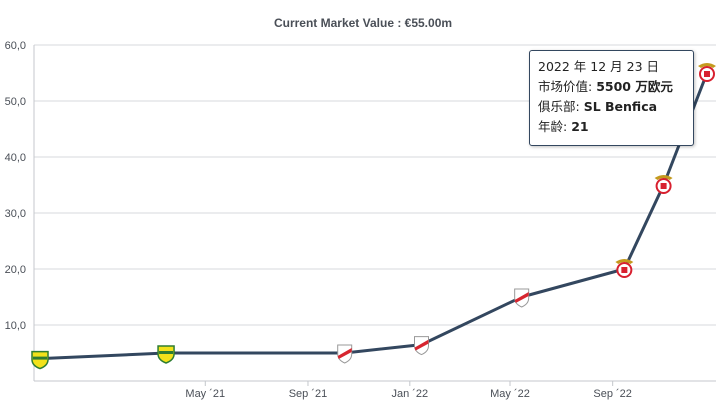  I want to click on x-tick-label: May ´22, so click(510, 394).